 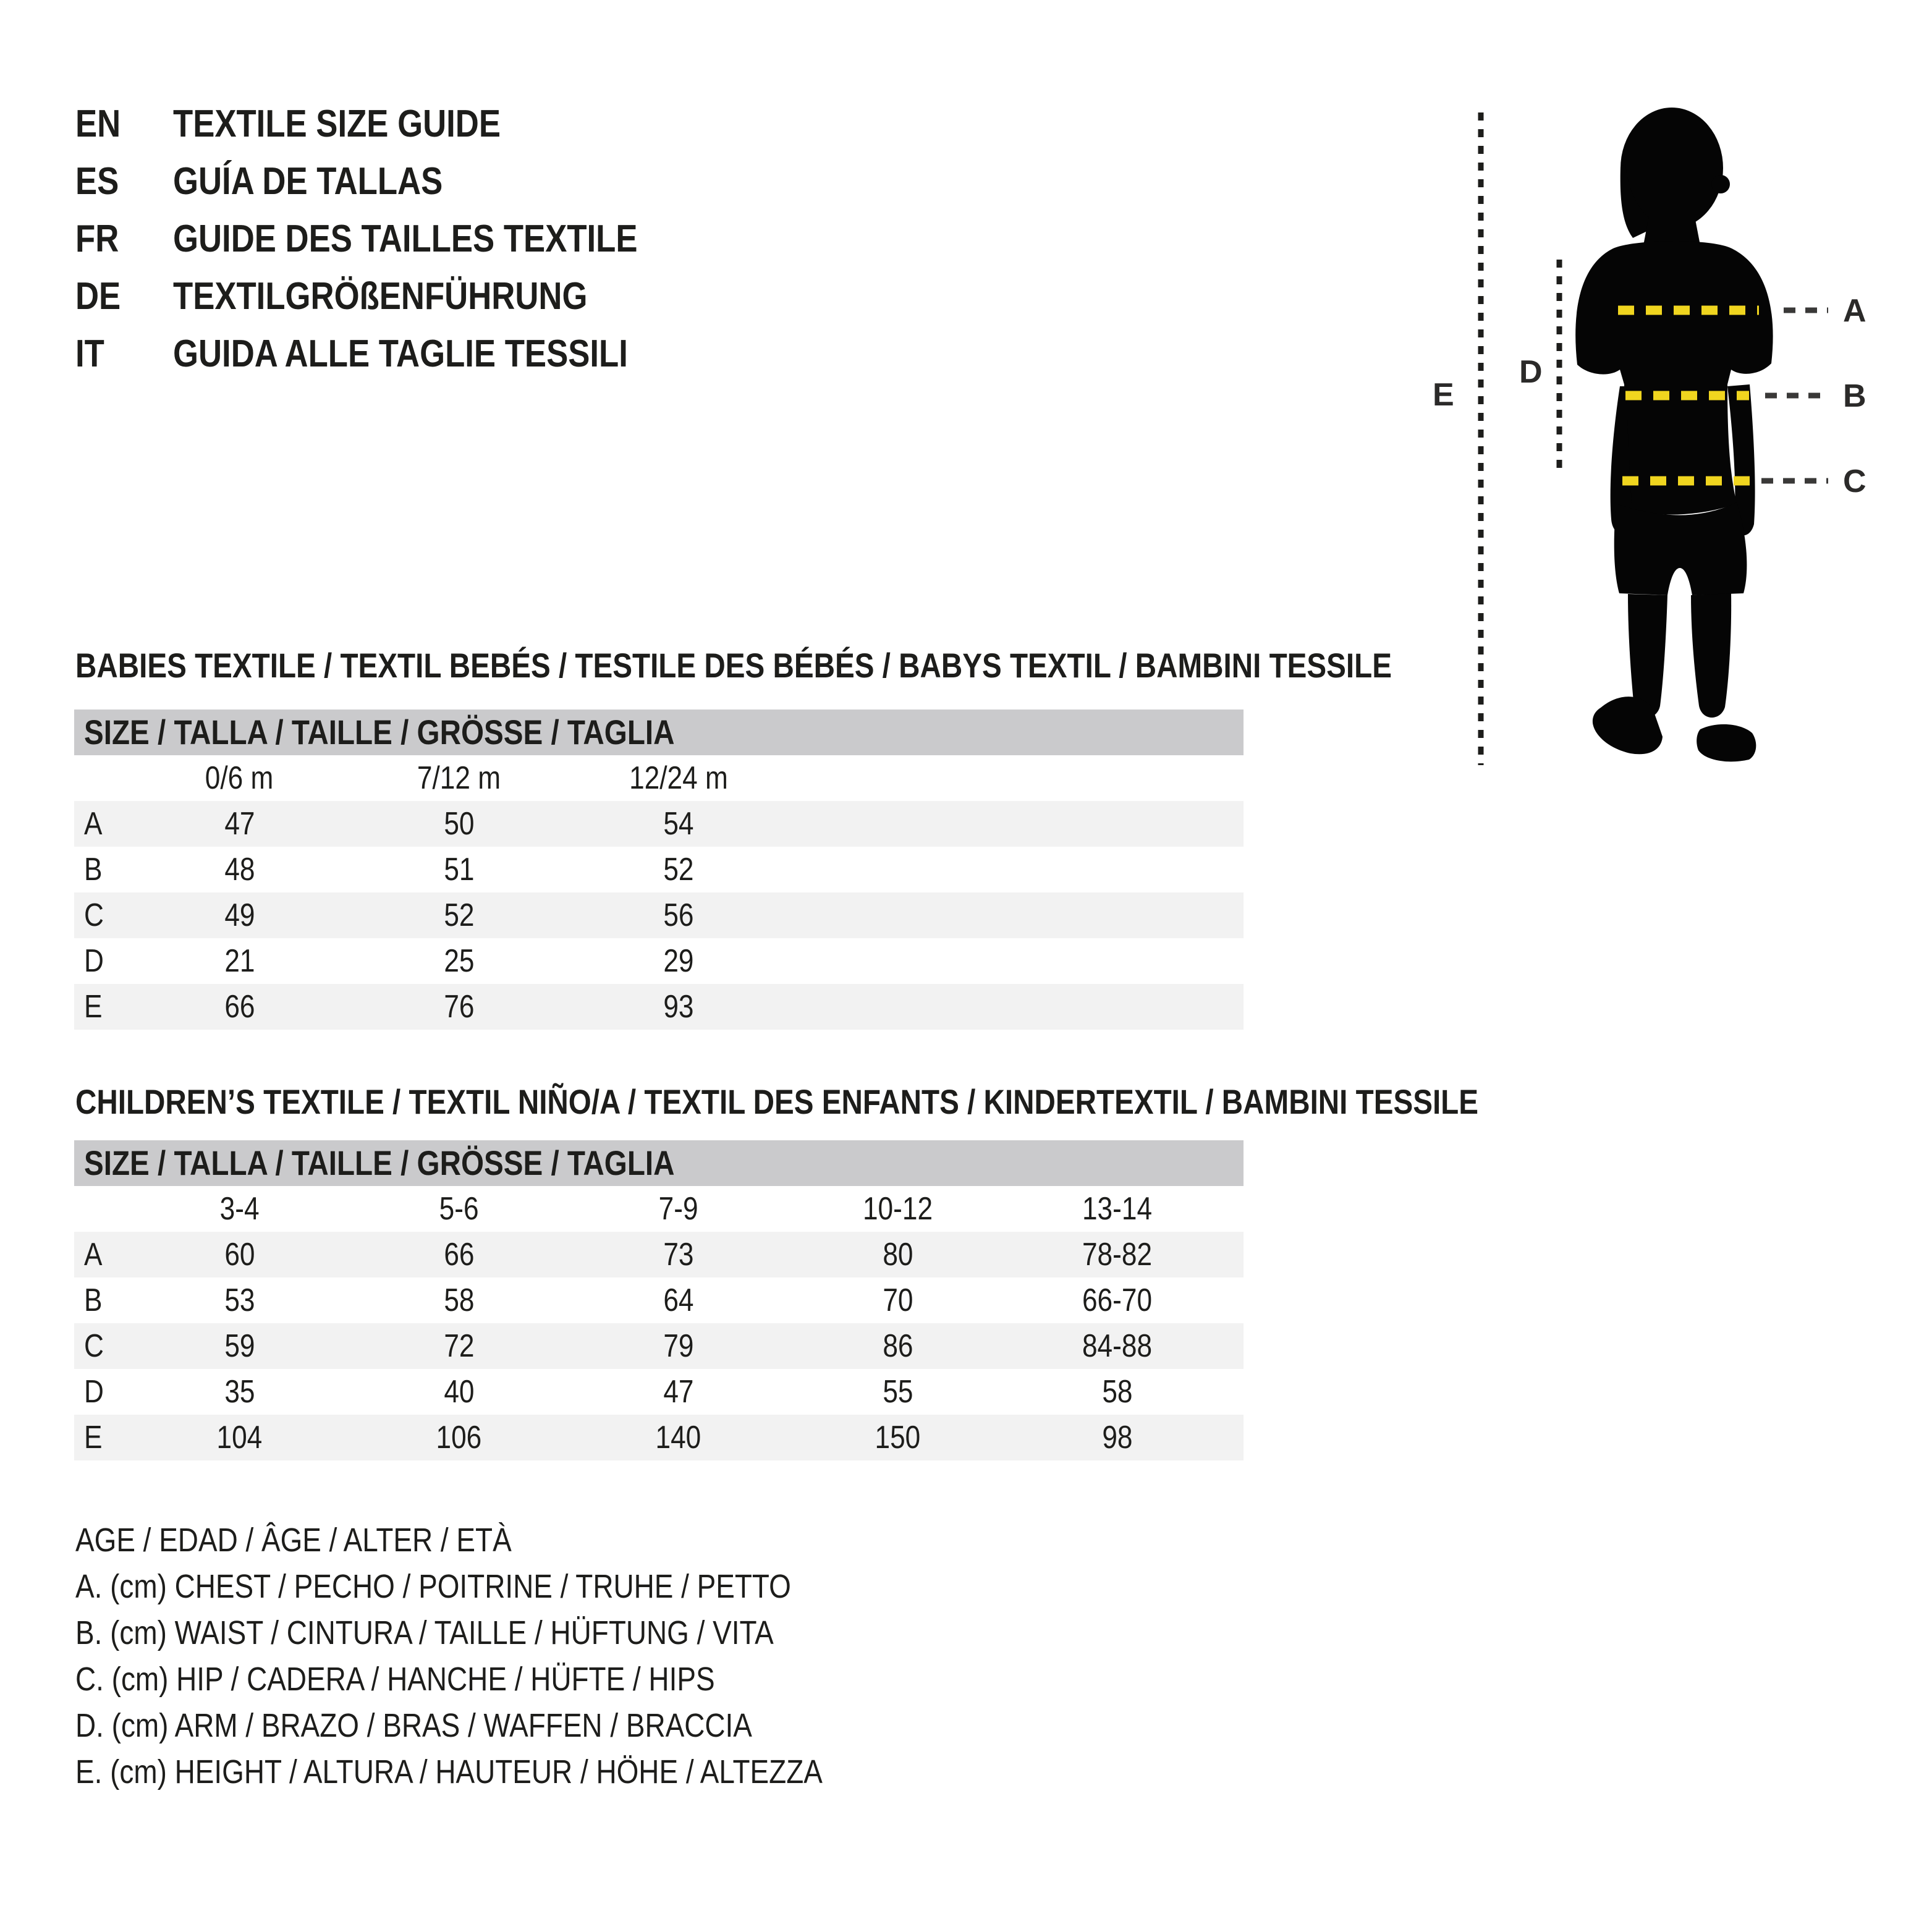 What do you see at coordinates (1117, 1209) in the screenshot?
I see `children-col-13-14: 13-14` at bounding box center [1117, 1209].